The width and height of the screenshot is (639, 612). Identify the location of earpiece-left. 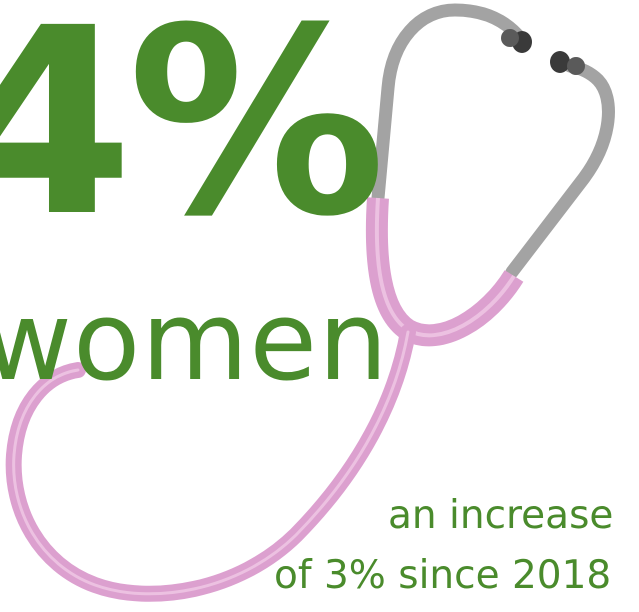
(516, 41).